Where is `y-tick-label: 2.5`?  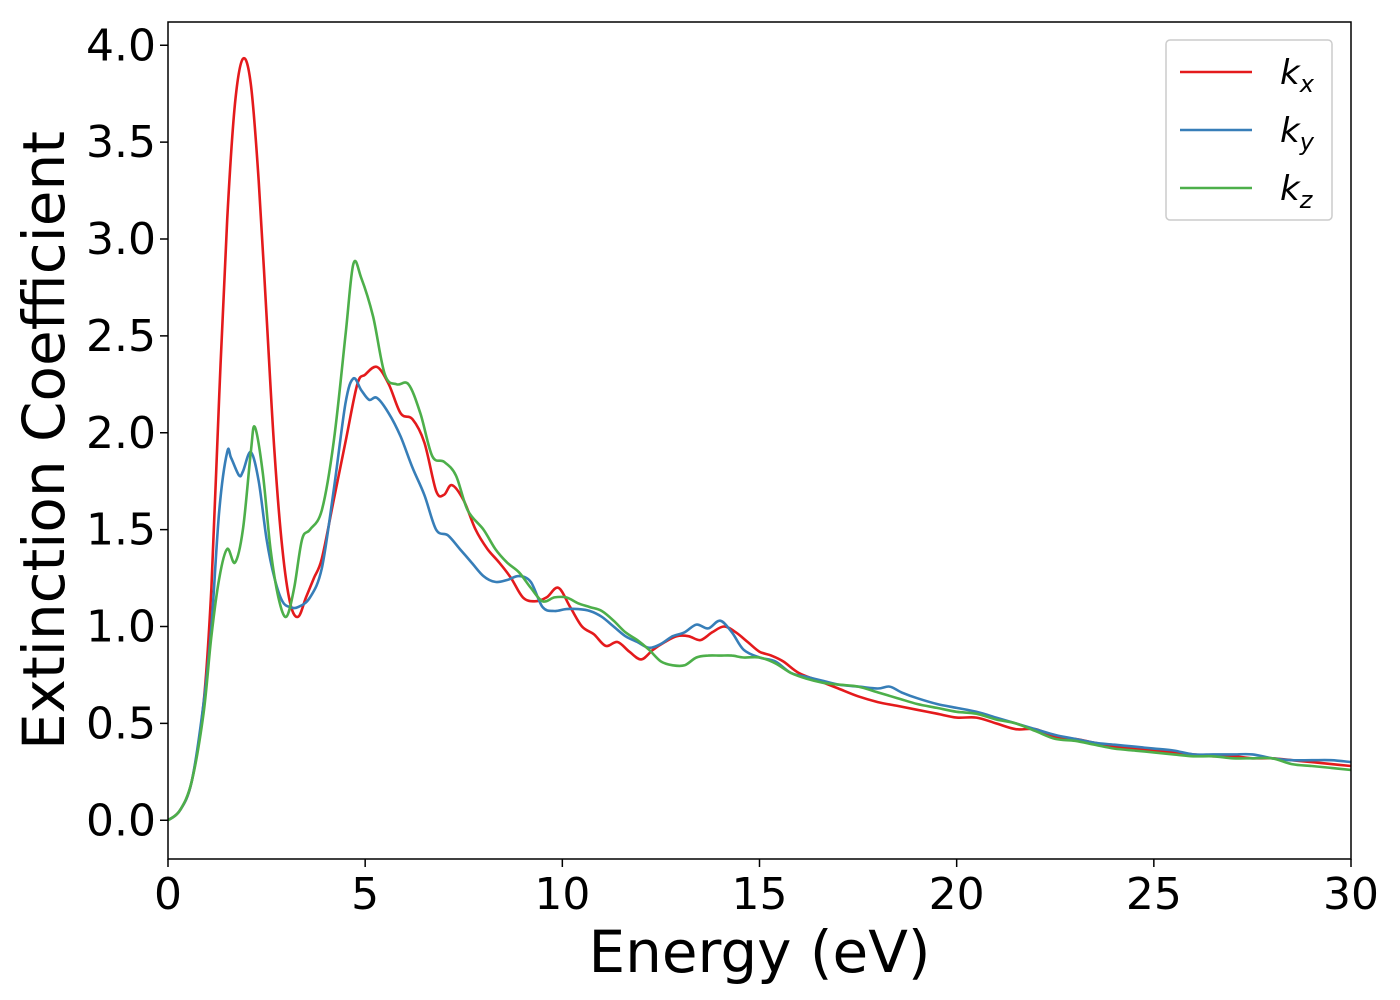
y-tick-label: 2.5 is located at coordinates (121, 336).